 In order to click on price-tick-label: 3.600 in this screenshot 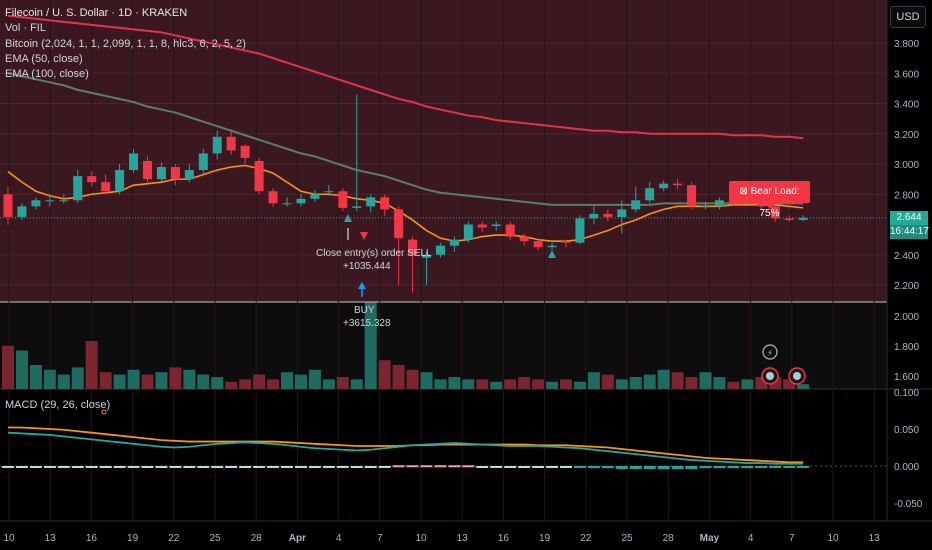, I will do `click(906, 74)`.